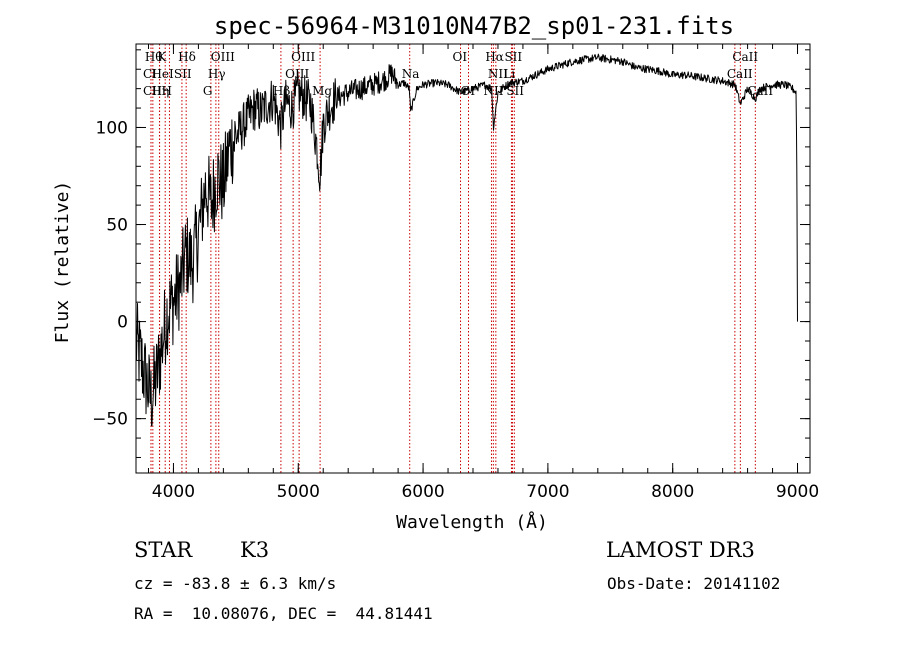 The height and width of the screenshot is (649, 900). What do you see at coordinates (183, 74) in the screenshot?
I see `line-label-7: SII` at bounding box center [183, 74].